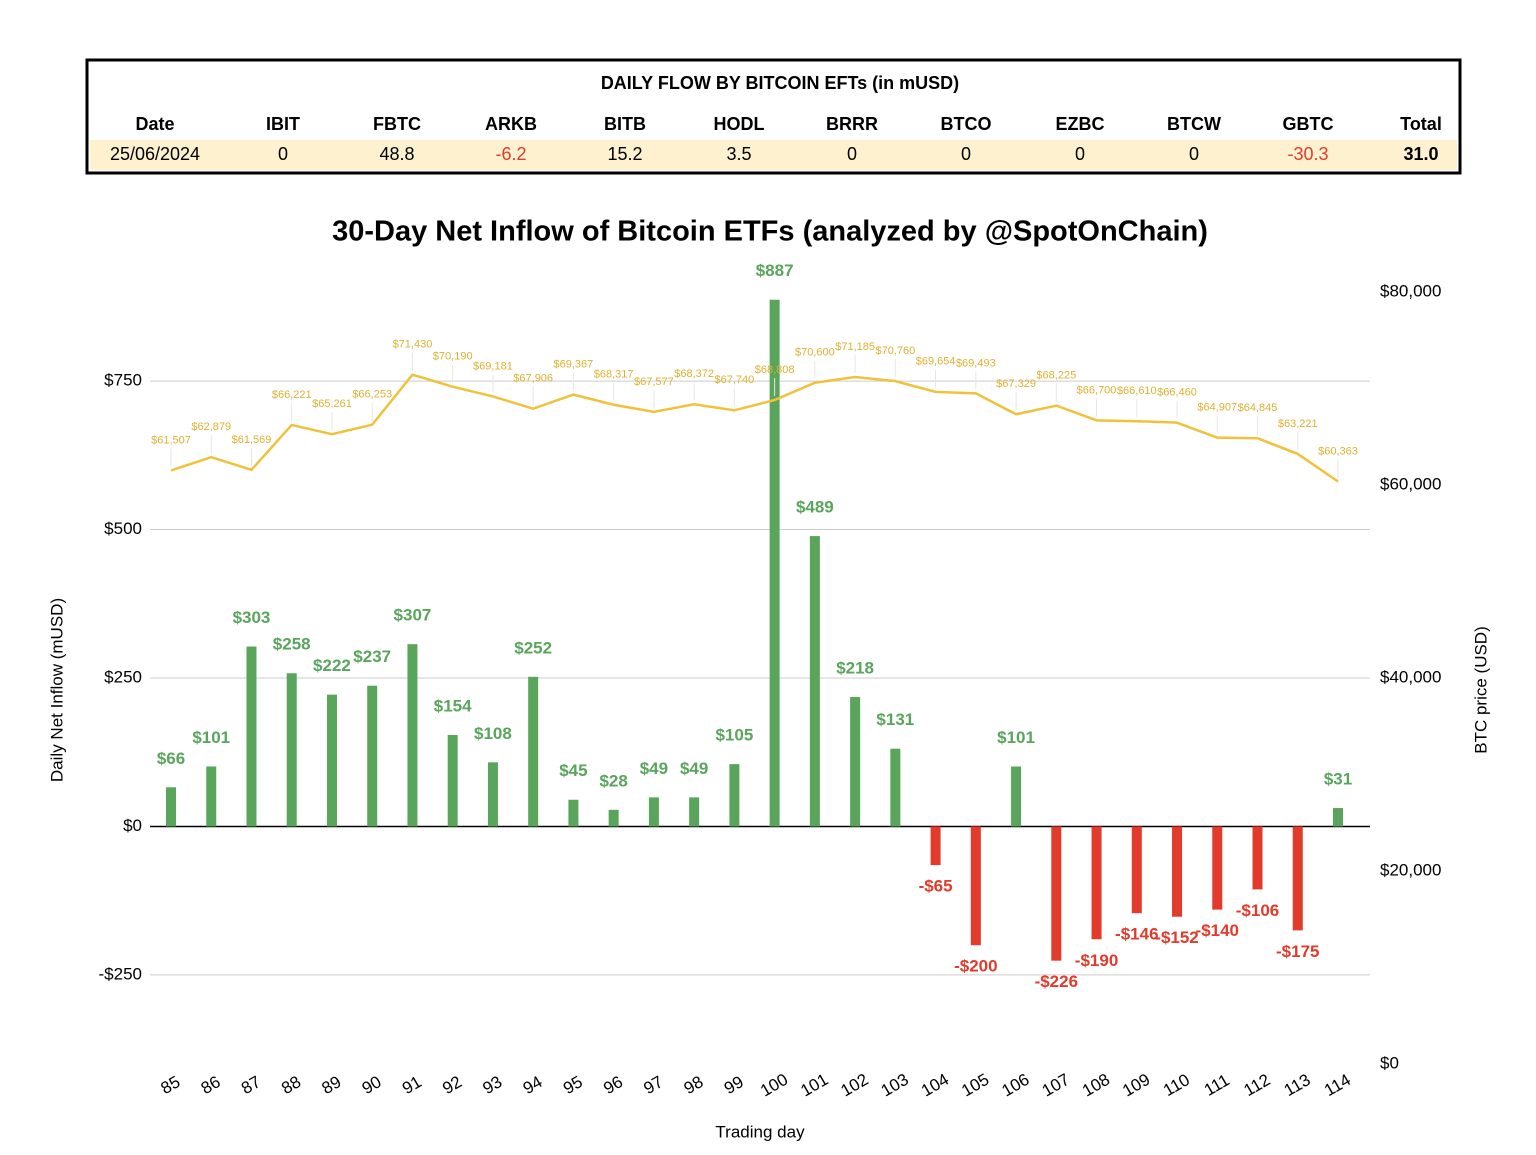  Describe the element at coordinates (1056, 376) in the screenshot. I see `price-label: $68,225` at that location.